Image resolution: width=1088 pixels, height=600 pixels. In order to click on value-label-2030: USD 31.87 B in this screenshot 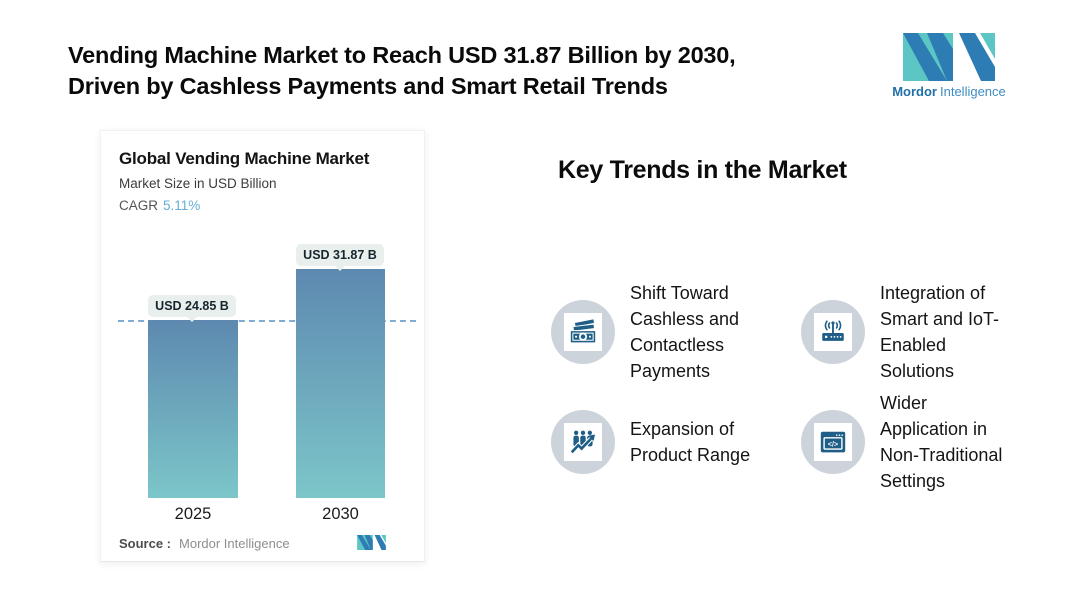, I will do `click(340, 255)`.